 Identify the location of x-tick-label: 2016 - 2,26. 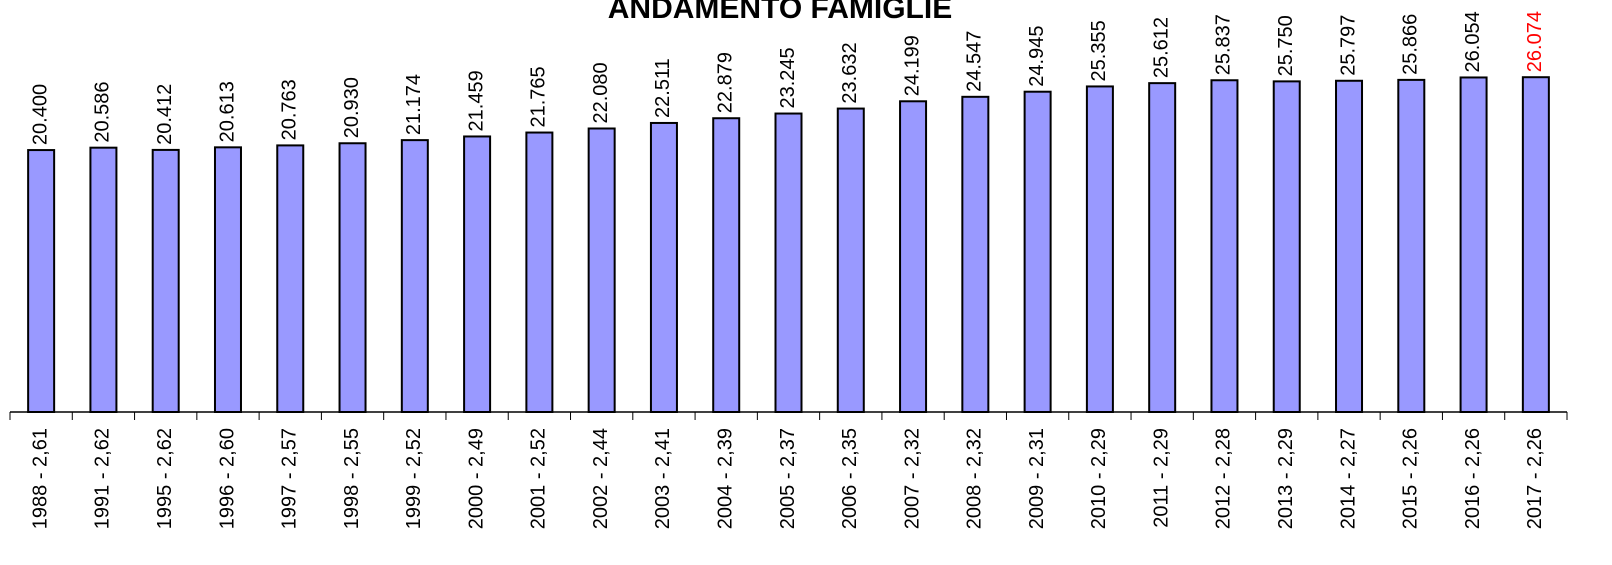
(1473, 478).